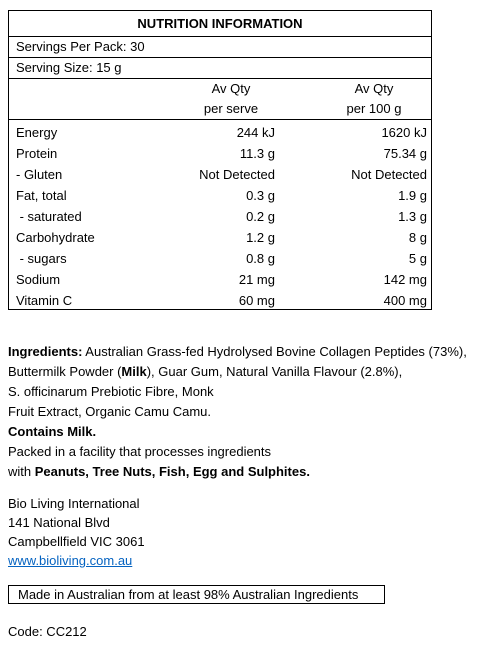  Describe the element at coordinates (41, 195) in the screenshot. I see `row-label: Fat, total` at that location.